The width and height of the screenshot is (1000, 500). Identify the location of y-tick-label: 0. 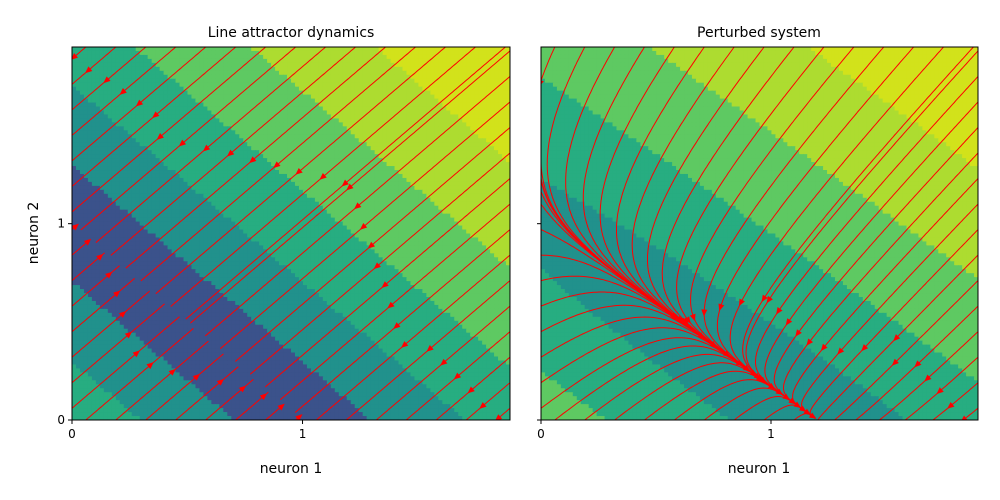
(61, 420).